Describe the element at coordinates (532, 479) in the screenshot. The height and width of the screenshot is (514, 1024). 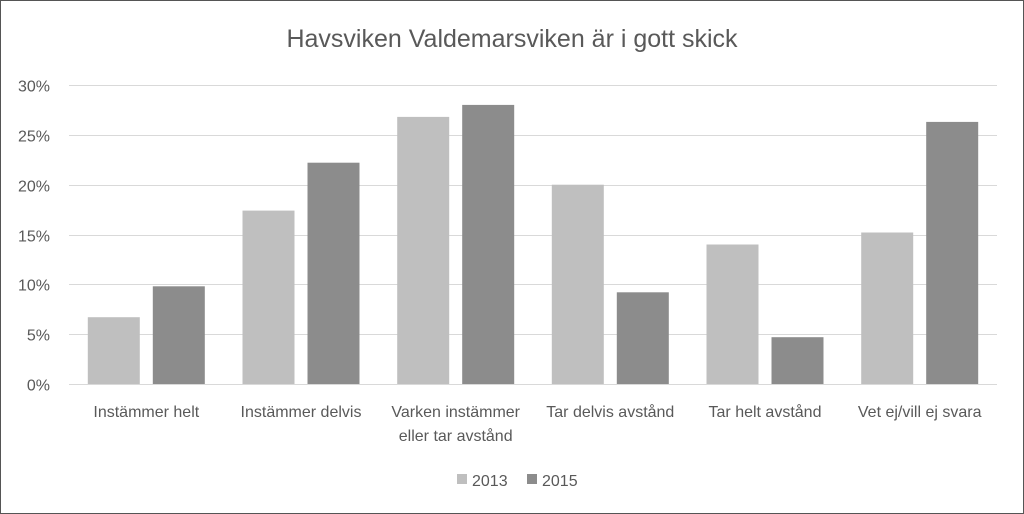
I see `legend-swatch-2015` at that location.